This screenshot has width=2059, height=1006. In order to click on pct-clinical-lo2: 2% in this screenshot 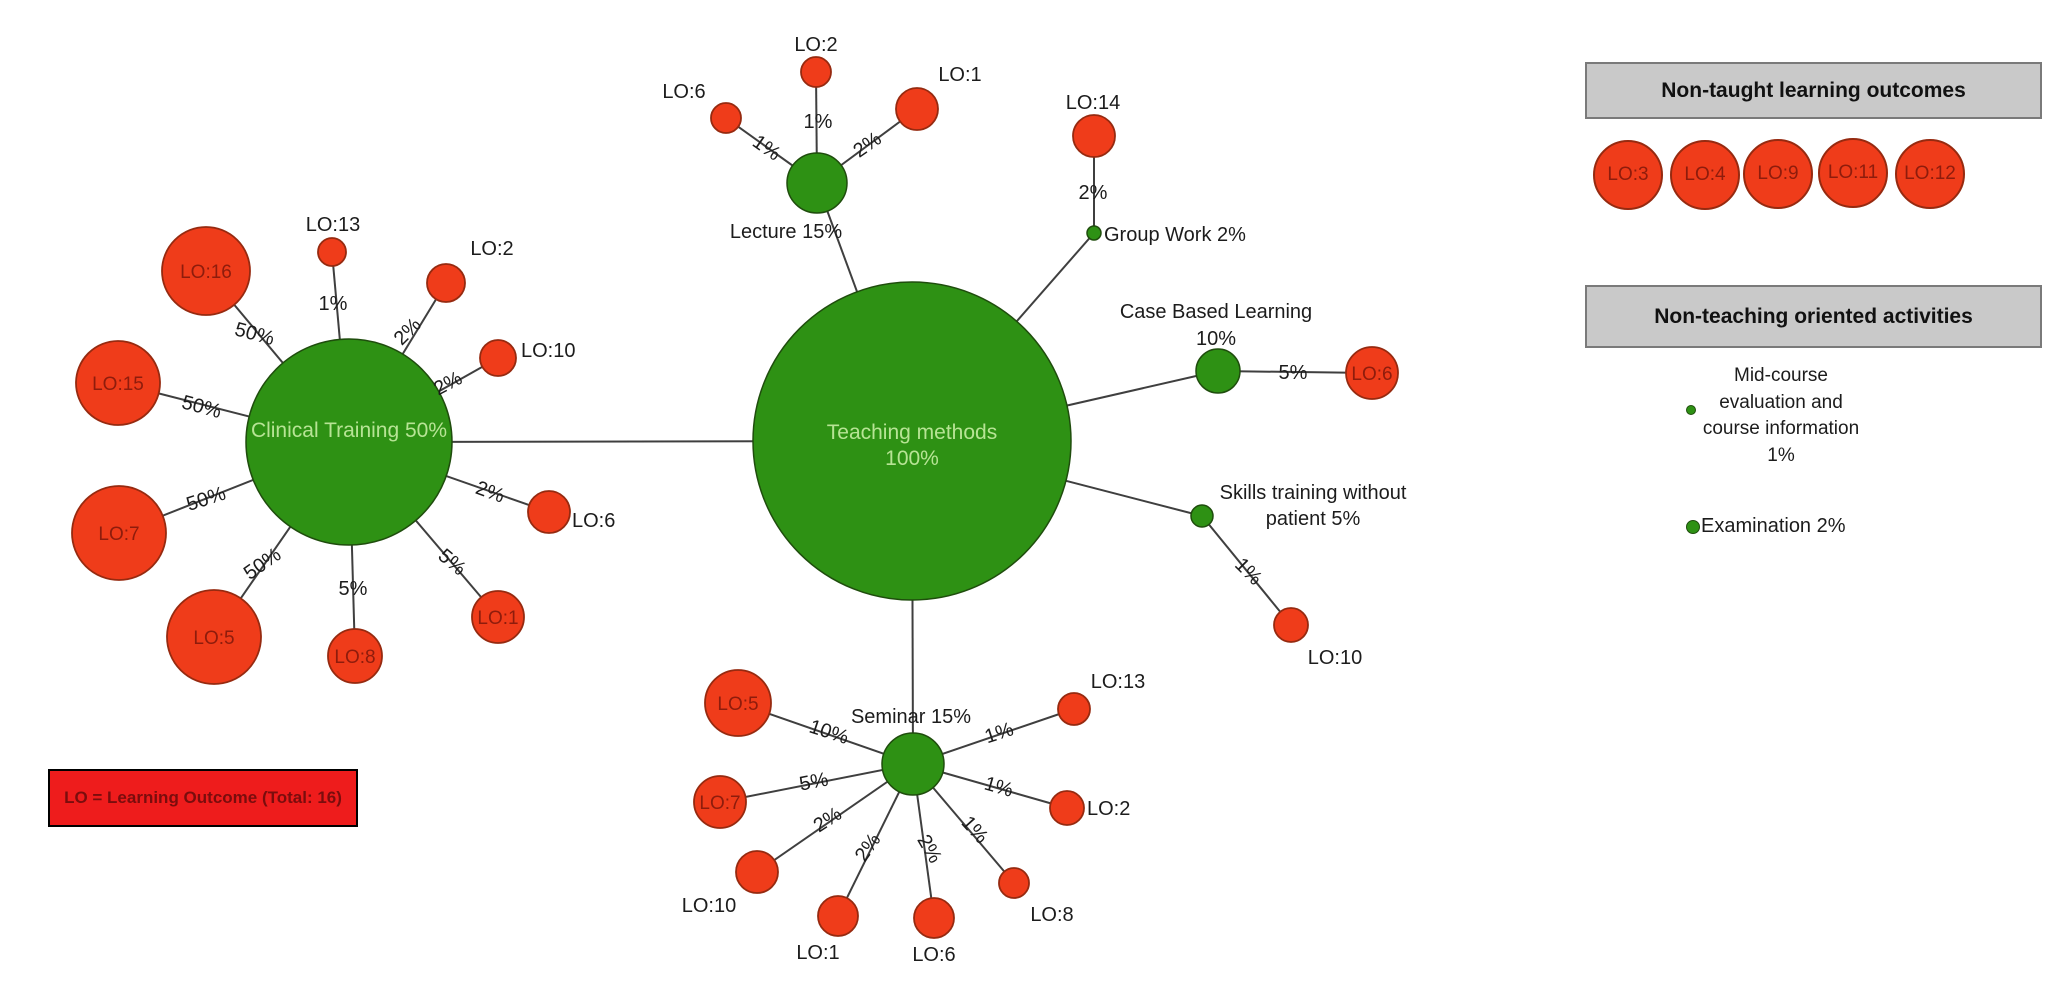, I will do `click(408, 332)`.